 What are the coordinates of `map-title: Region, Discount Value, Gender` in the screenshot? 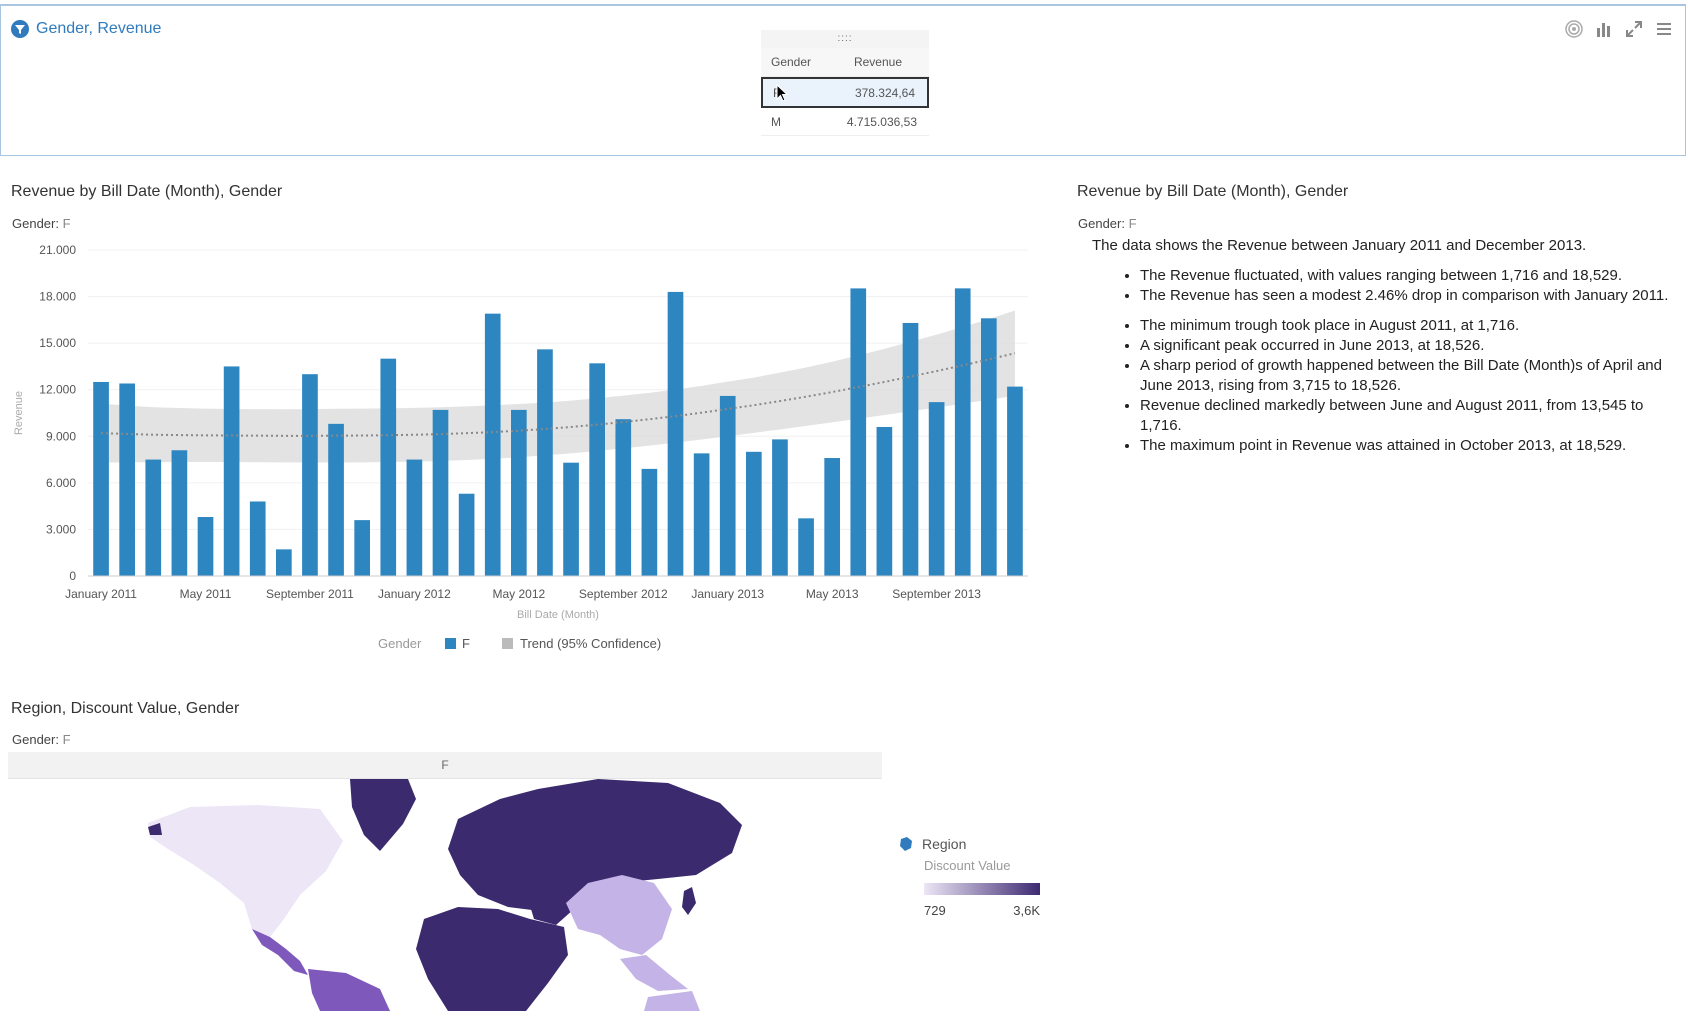 It's located at (125, 708).